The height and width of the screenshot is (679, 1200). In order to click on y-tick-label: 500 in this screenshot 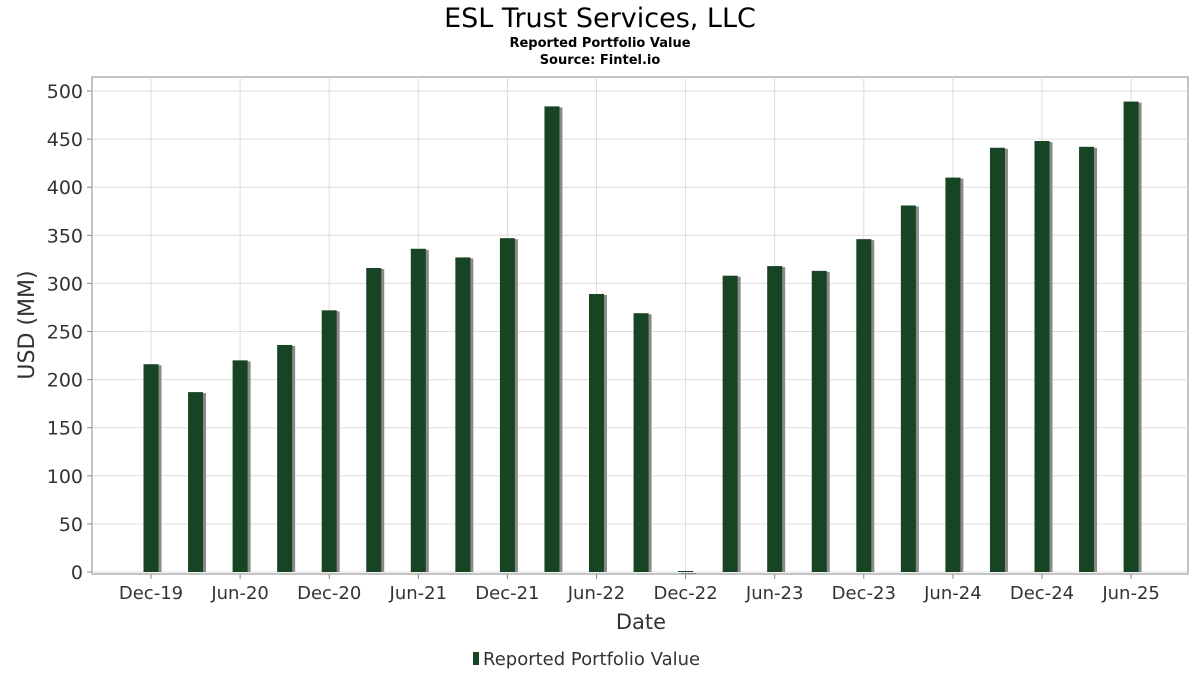, I will do `click(65, 92)`.